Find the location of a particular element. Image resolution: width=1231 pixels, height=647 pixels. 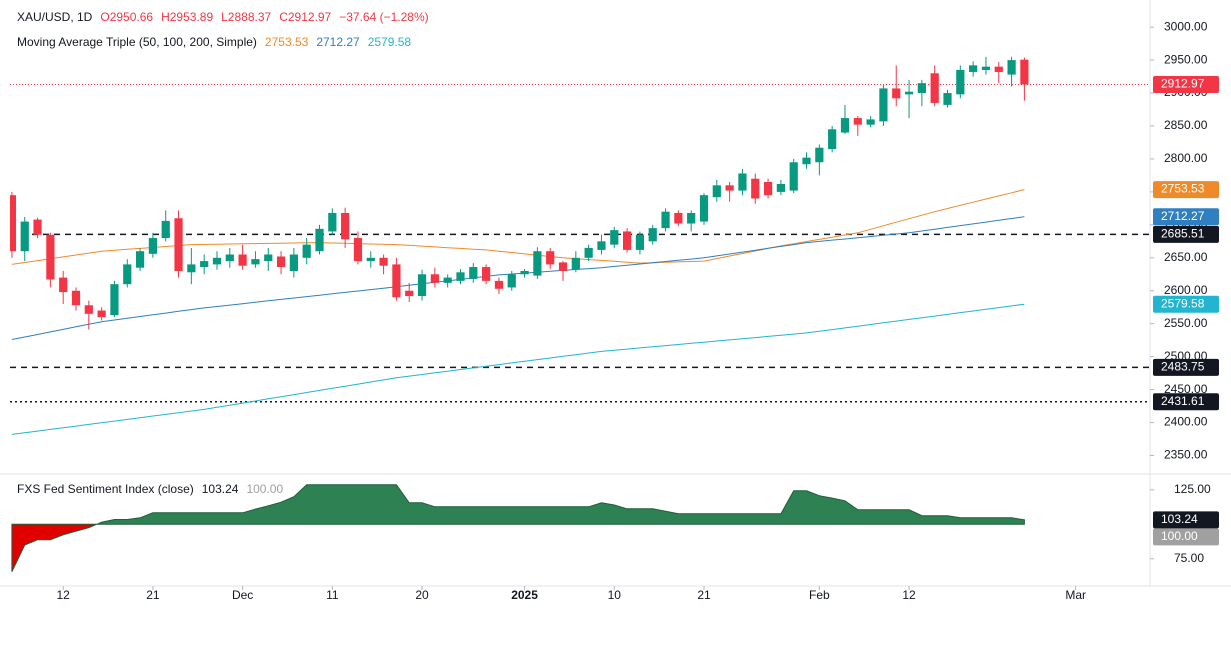

y2-tick-label: 75.00 is located at coordinates (1189, 558).